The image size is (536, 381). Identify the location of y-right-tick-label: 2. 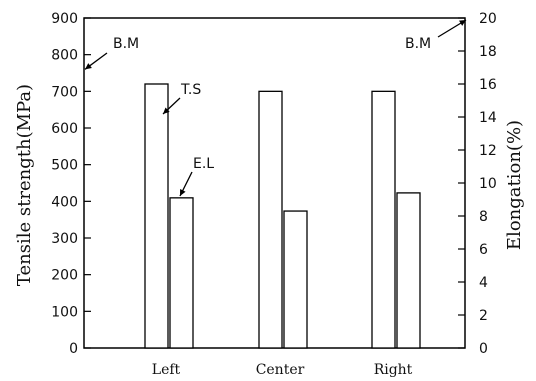
(483, 316).